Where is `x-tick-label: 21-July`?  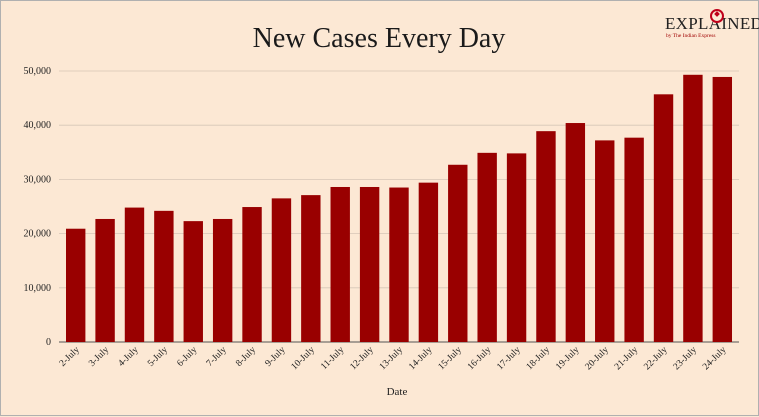
x-tick-label: 21-July is located at coordinates (626, 358).